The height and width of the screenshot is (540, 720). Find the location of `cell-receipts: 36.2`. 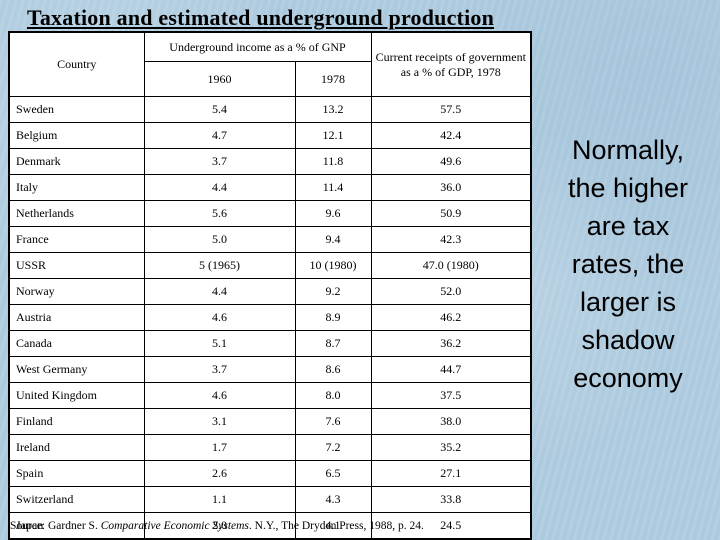

cell-receipts: 36.2 is located at coordinates (451, 343).